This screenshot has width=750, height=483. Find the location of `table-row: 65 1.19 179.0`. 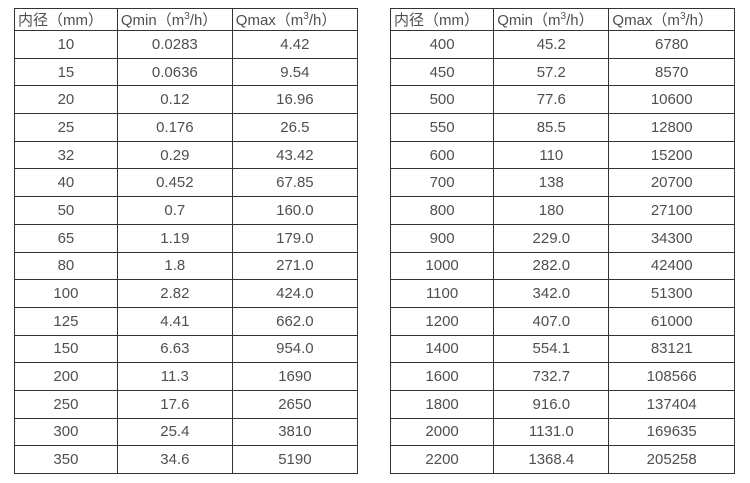

table-row: 65 1.19 179.0 is located at coordinates (186, 238).